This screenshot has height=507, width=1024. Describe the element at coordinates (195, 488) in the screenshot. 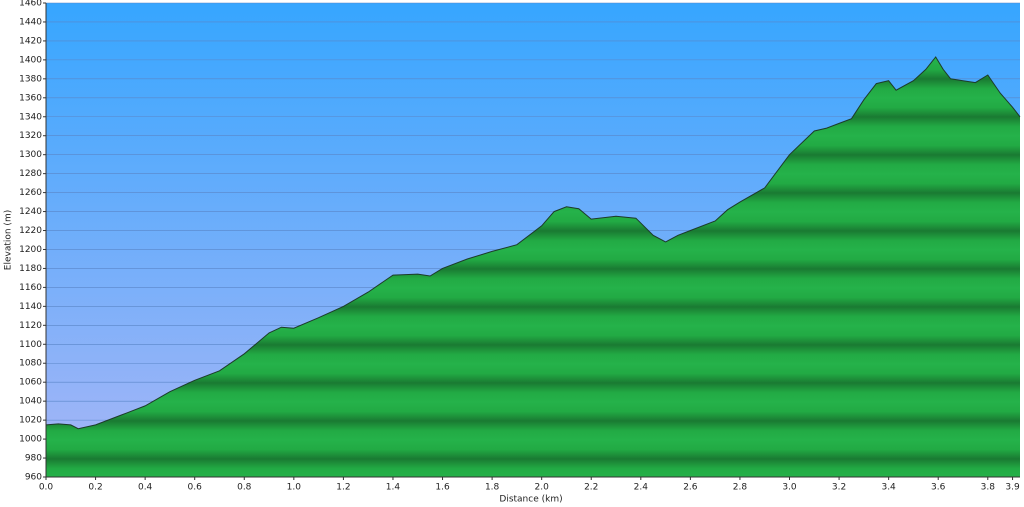

I see `x-tick-label: 0.6` at that location.